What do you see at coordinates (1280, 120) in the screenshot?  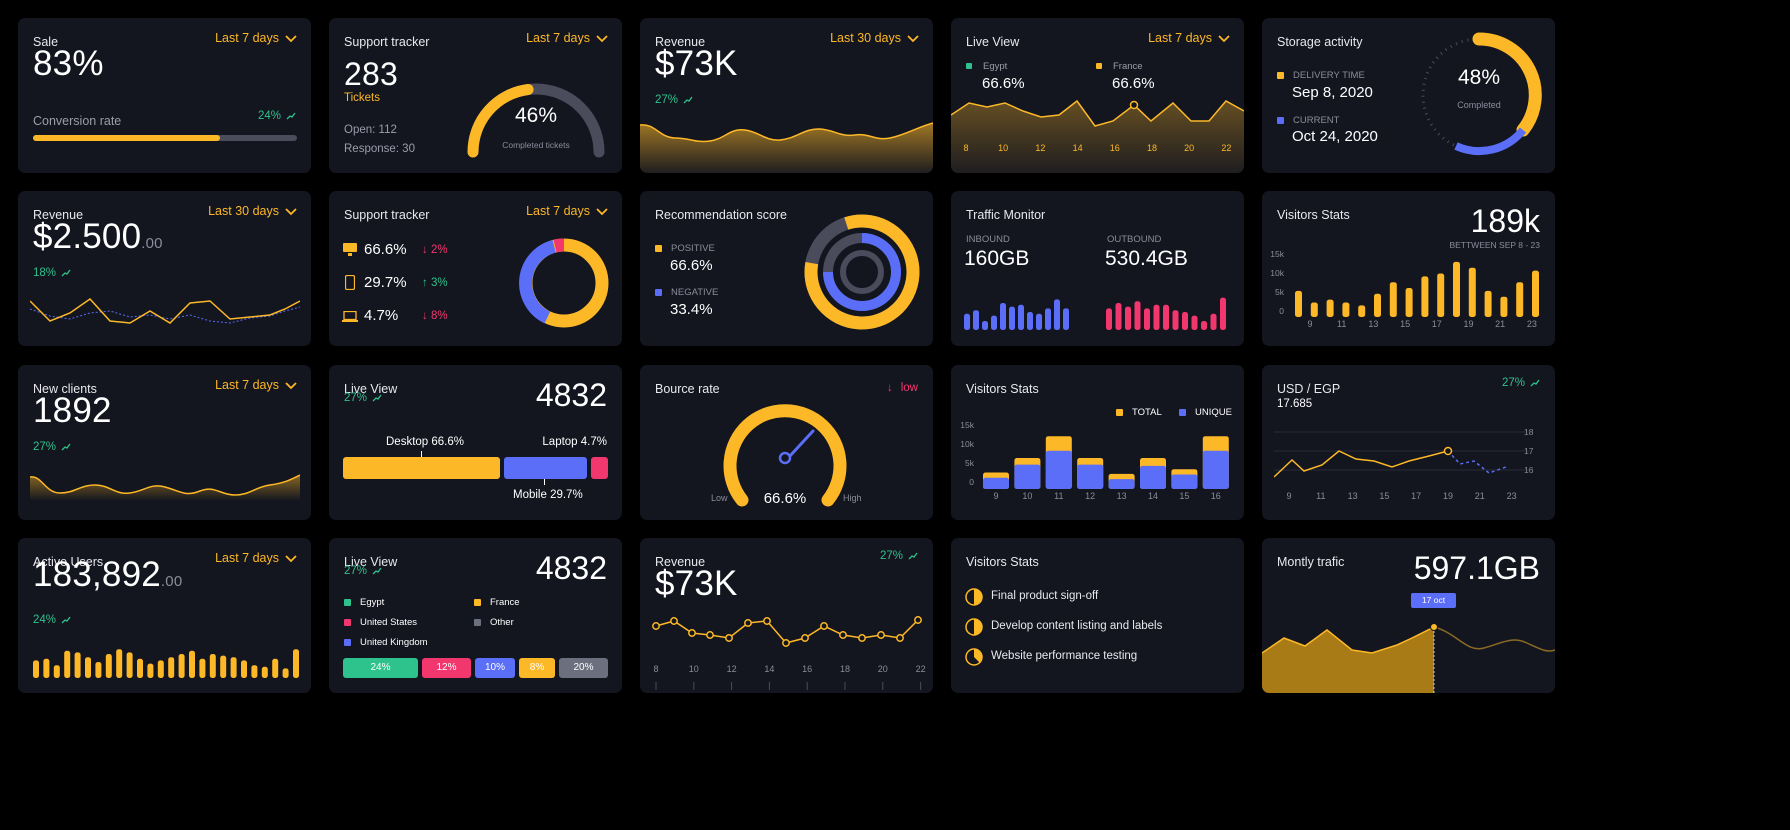 I see `current-legend-dot` at bounding box center [1280, 120].